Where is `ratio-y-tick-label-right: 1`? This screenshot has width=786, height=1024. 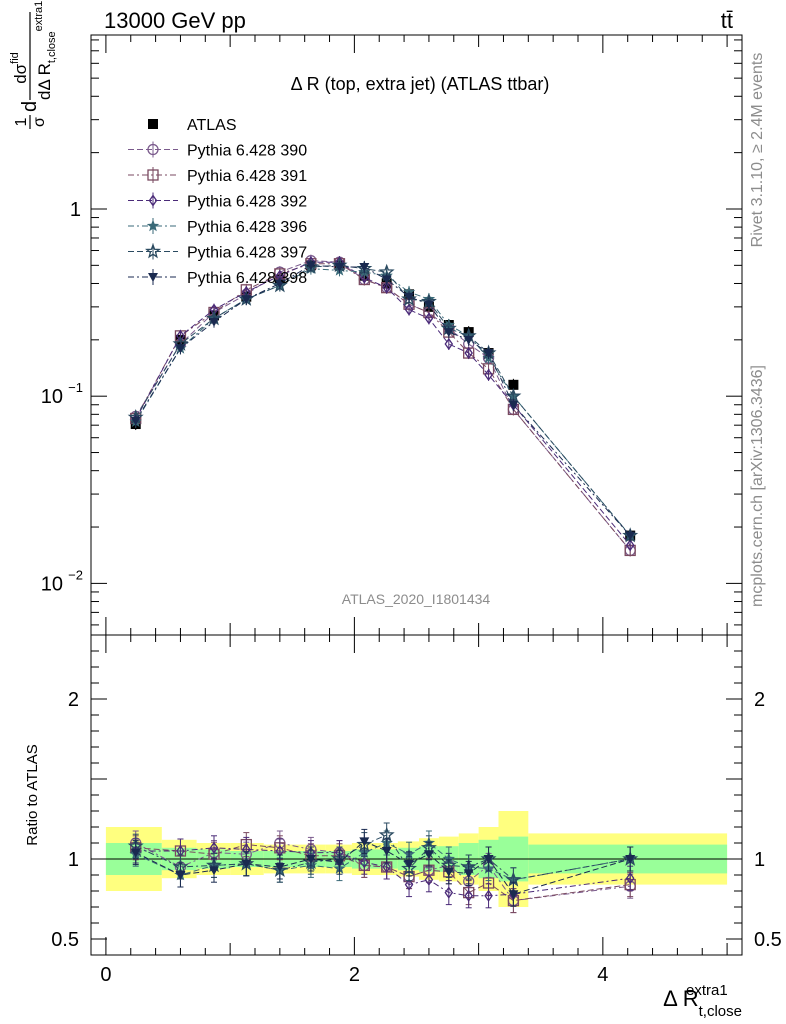
ratio-y-tick-label-right: 1 is located at coordinates (759, 860).